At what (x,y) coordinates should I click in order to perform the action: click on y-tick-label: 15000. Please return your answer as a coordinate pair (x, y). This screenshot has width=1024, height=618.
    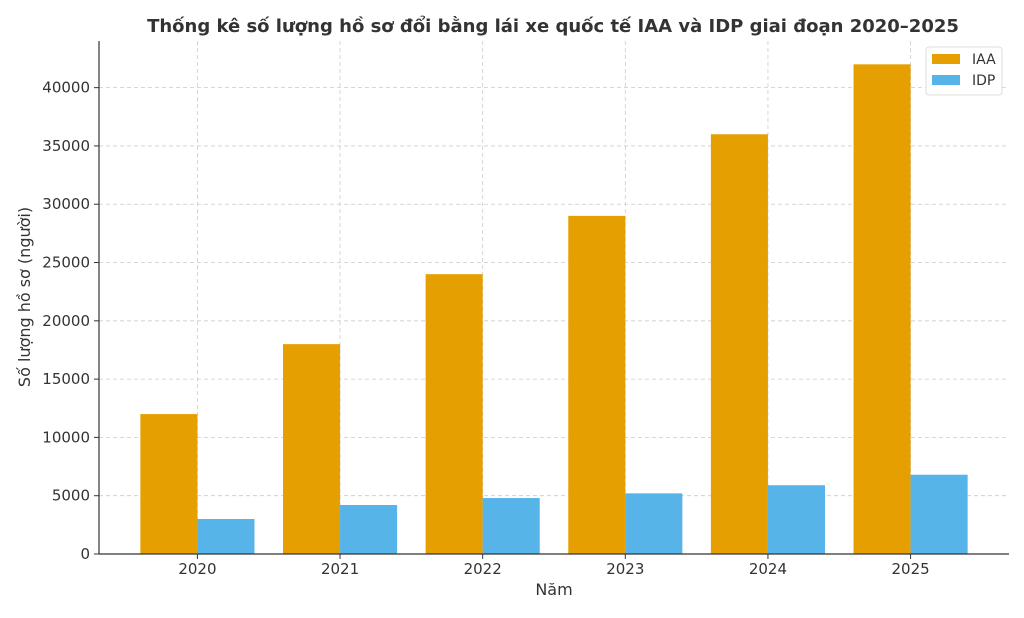
    Looking at the image, I should click on (66, 379).